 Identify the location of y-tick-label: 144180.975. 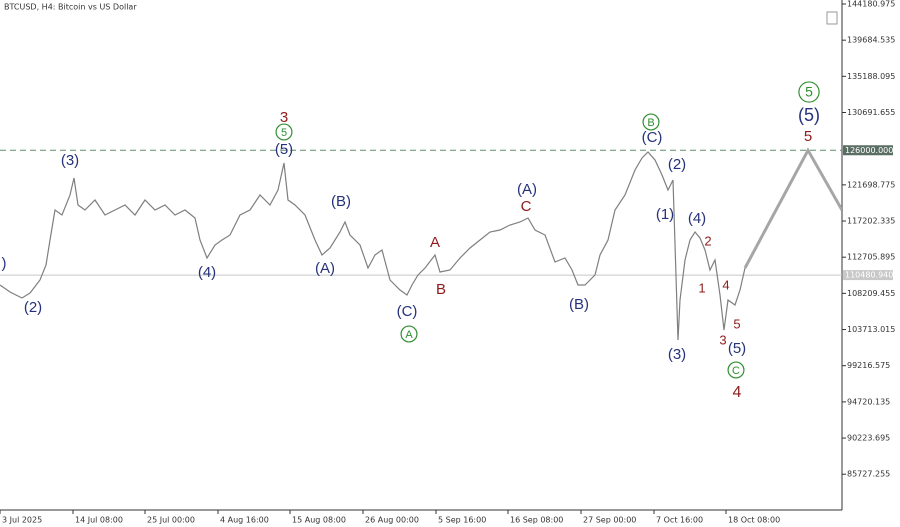
(871, 4).